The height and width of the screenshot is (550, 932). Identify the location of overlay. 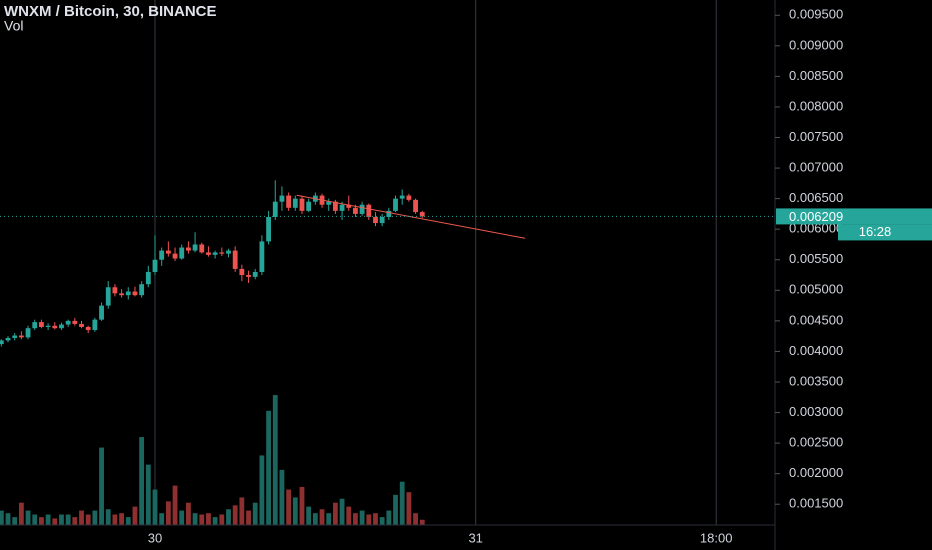
(387, 216).